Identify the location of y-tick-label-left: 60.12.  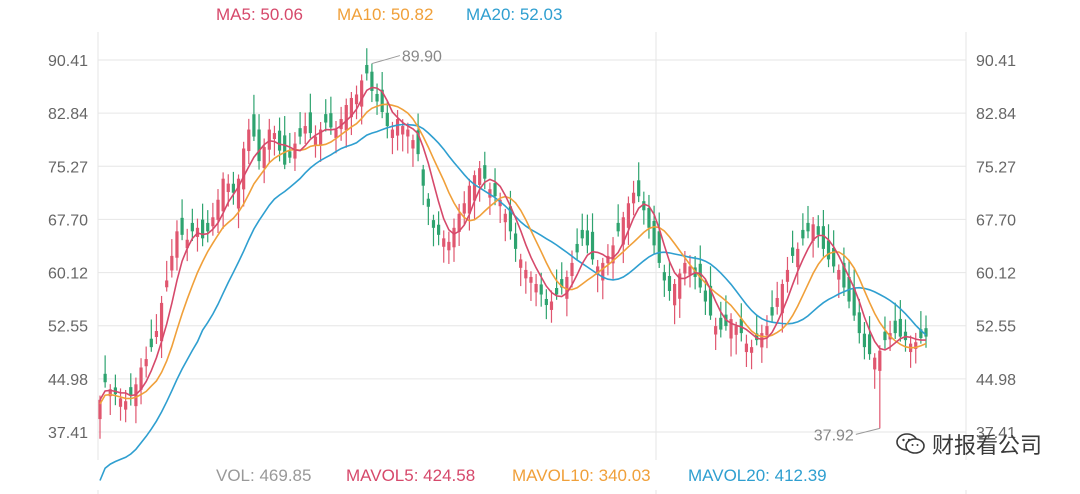
(68, 274).